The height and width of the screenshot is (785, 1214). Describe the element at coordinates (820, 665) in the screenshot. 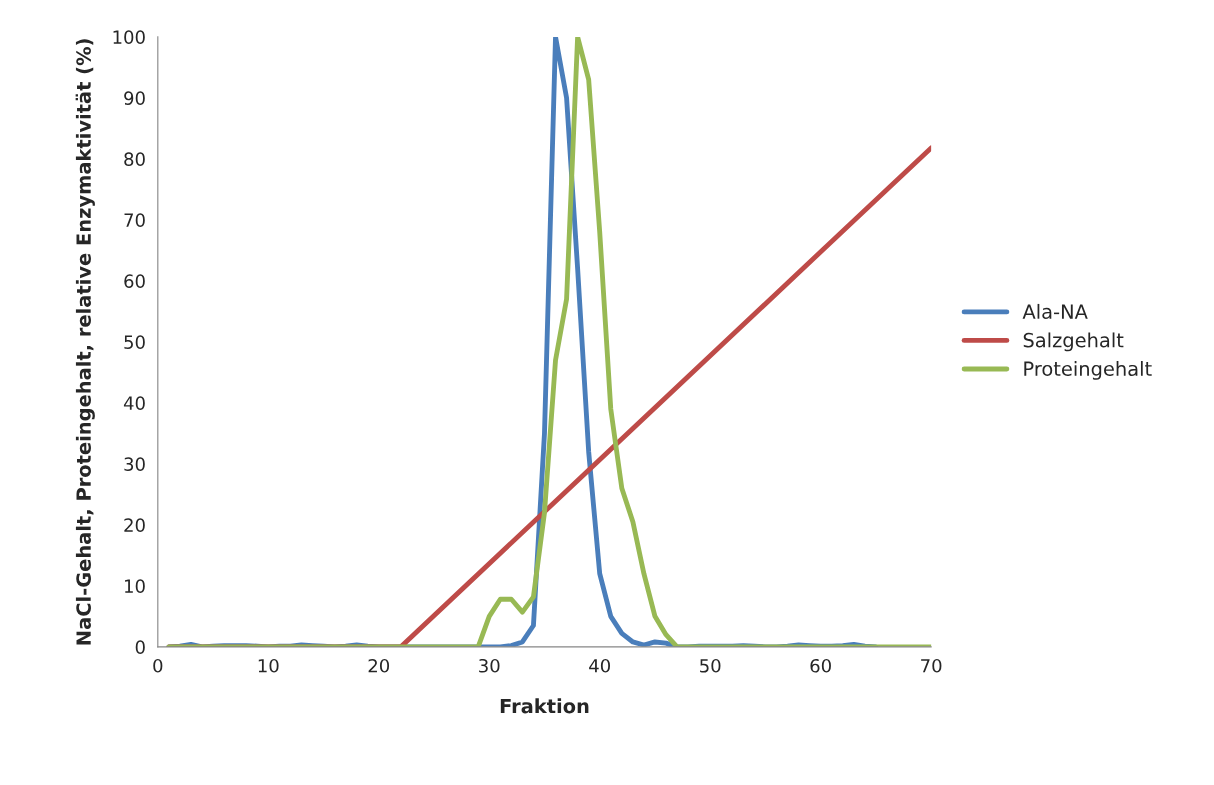

I see `x-tick-label: 60` at that location.